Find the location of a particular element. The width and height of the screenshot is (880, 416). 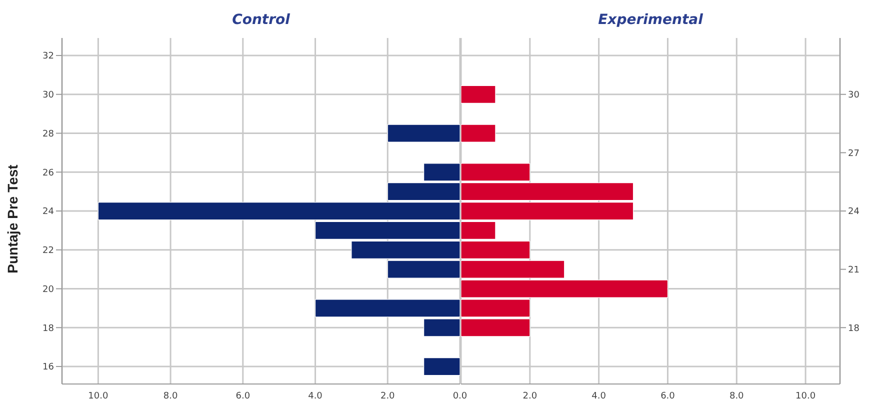

y-tick-label: 26 is located at coordinates (48, 173).